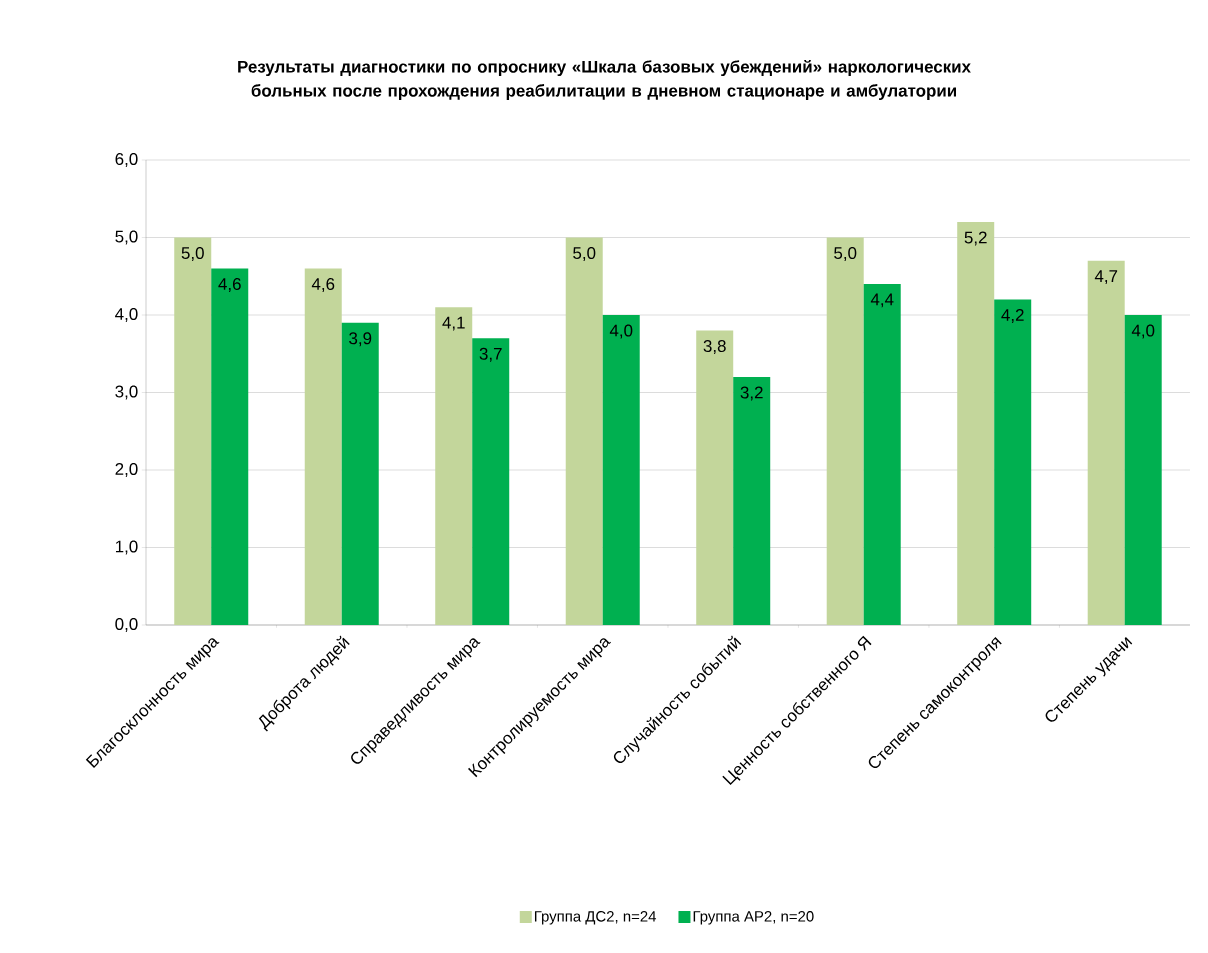  I want to click on data-label: 3,8, so click(714, 347).